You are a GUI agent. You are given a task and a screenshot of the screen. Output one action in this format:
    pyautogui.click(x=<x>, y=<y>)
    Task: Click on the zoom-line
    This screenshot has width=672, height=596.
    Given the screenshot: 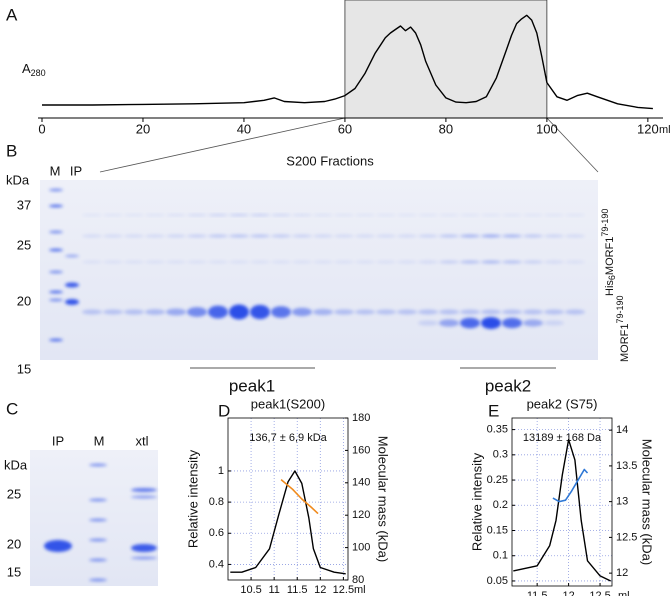 What is the action you would take?
    pyautogui.click(x=572, y=145)
    